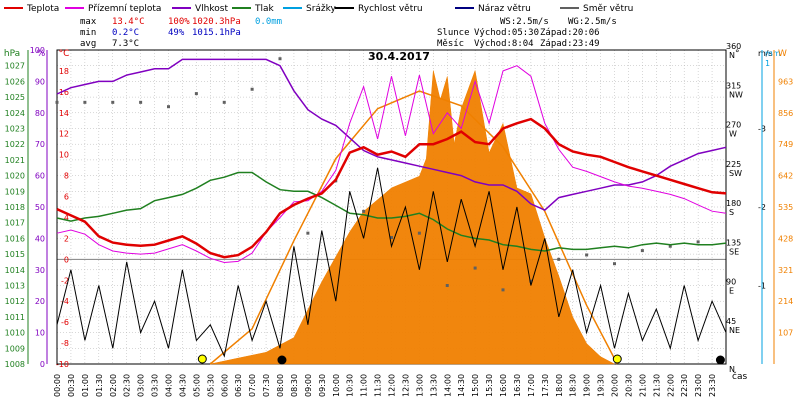  I want to click on moon-label: Měsíc, so click(450, 44).